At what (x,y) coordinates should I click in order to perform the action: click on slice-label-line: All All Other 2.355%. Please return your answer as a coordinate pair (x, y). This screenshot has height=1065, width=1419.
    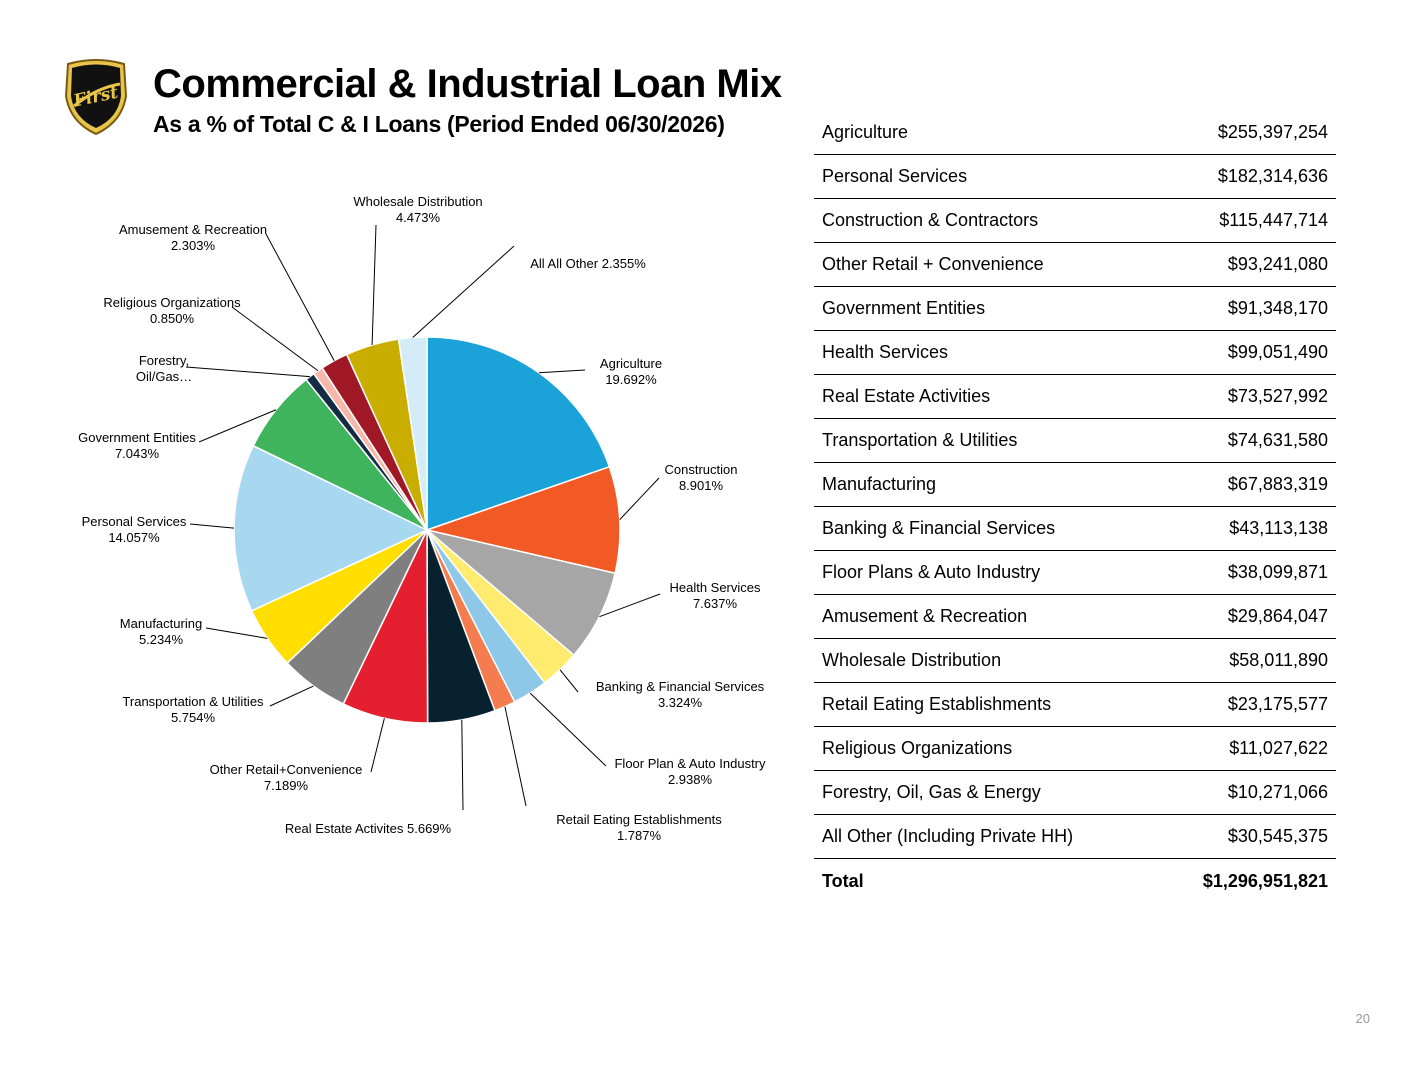
    Looking at the image, I should click on (588, 263).